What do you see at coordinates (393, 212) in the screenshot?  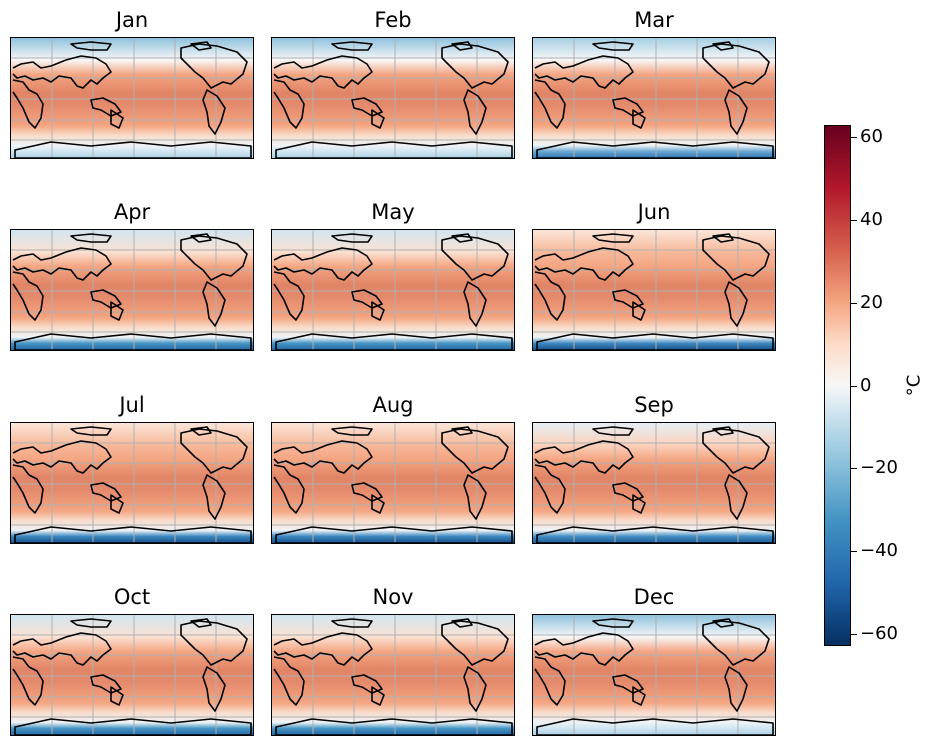 I see `panel-title: May` at bounding box center [393, 212].